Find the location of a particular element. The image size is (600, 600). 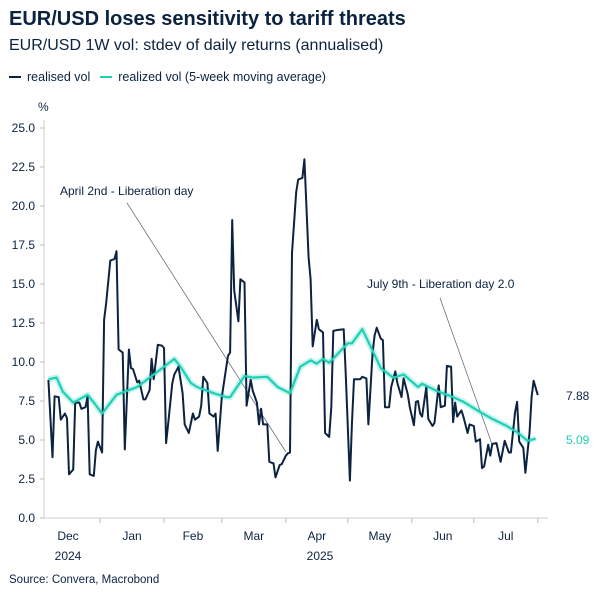

year-label: 2025 is located at coordinates (320, 556).